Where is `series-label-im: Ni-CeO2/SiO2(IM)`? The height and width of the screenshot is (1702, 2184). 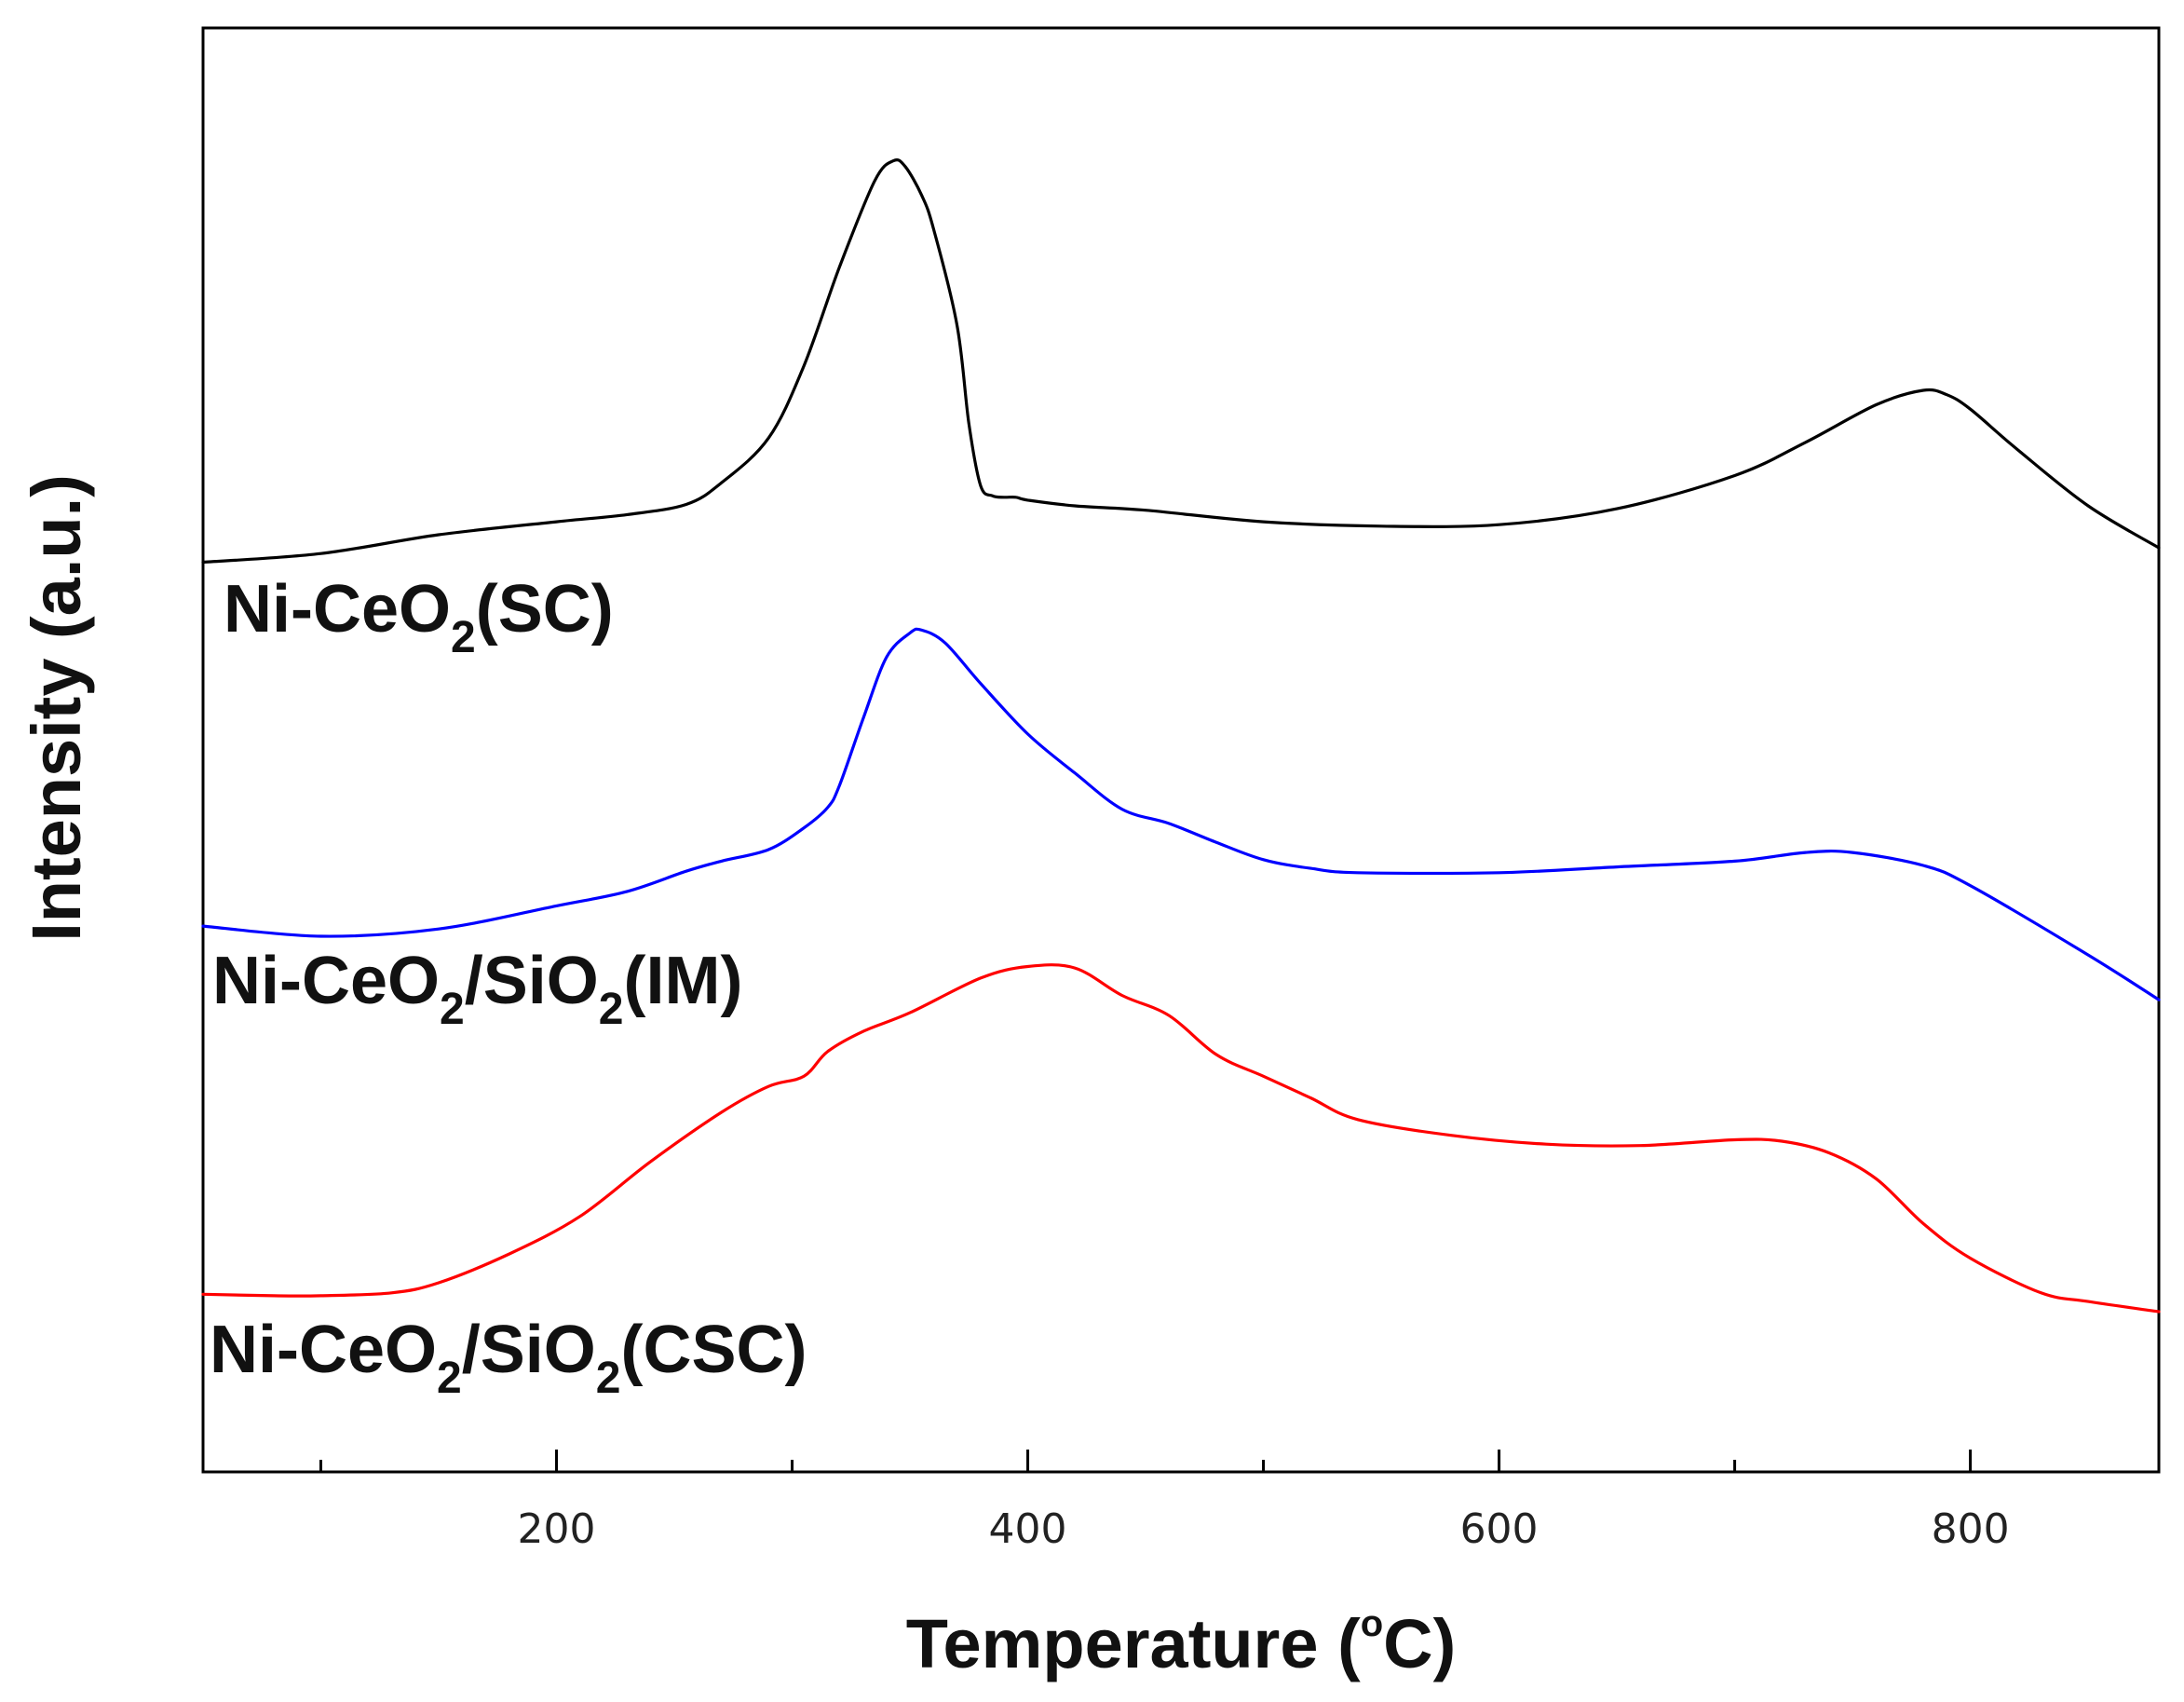 series-label-im: Ni-CeO2/SiO2(IM) is located at coordinates (477, 989).